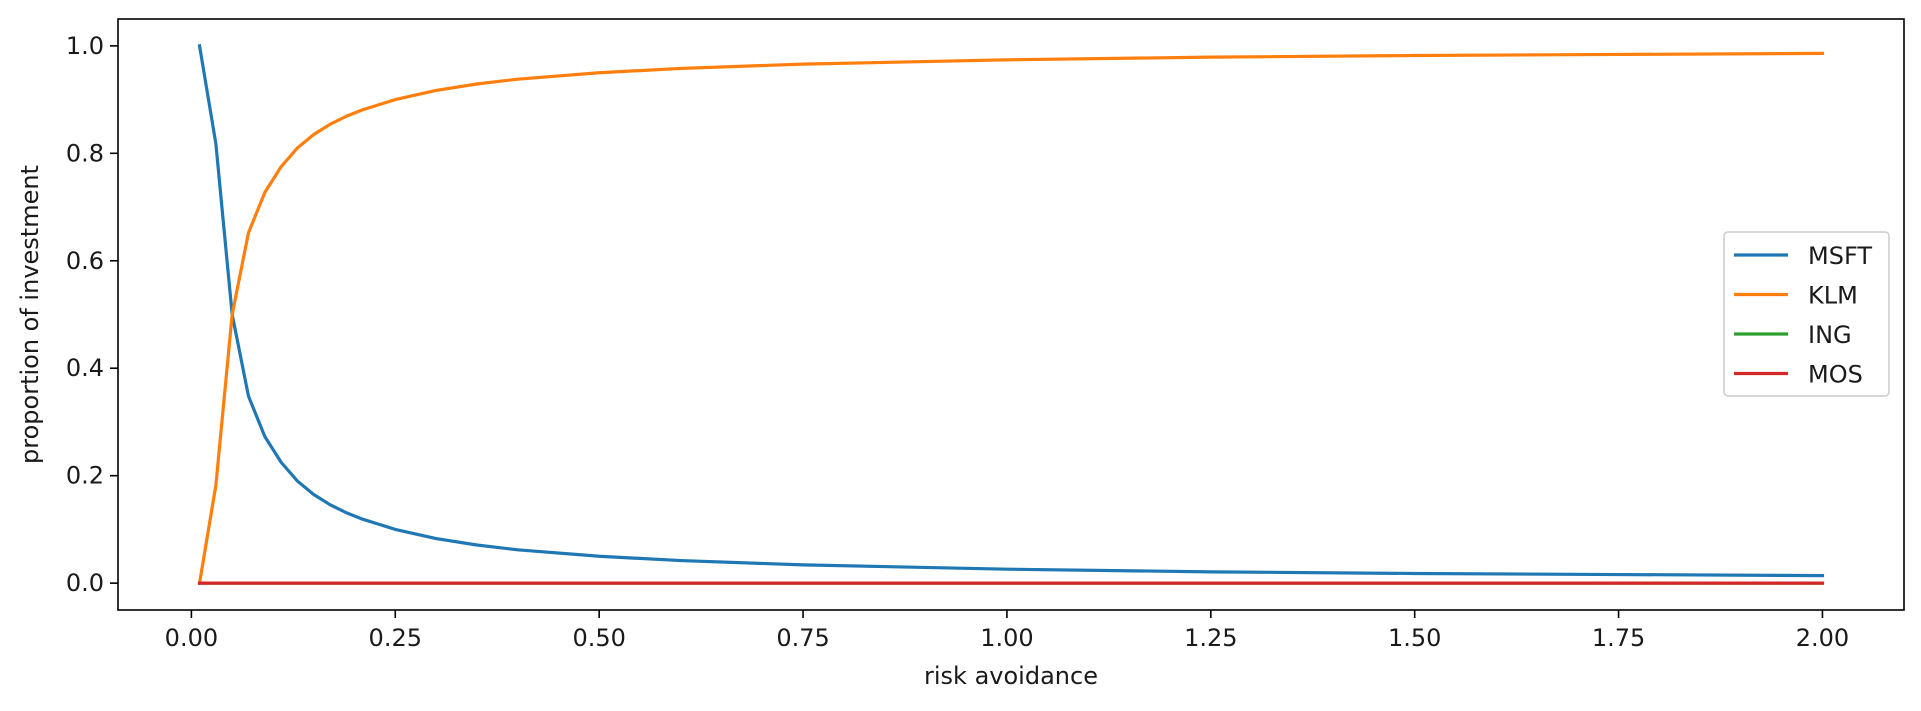  Describe the element at coordinates (85, 476) in the screenshot. I see `y-tick-label: 0.2` at that location.